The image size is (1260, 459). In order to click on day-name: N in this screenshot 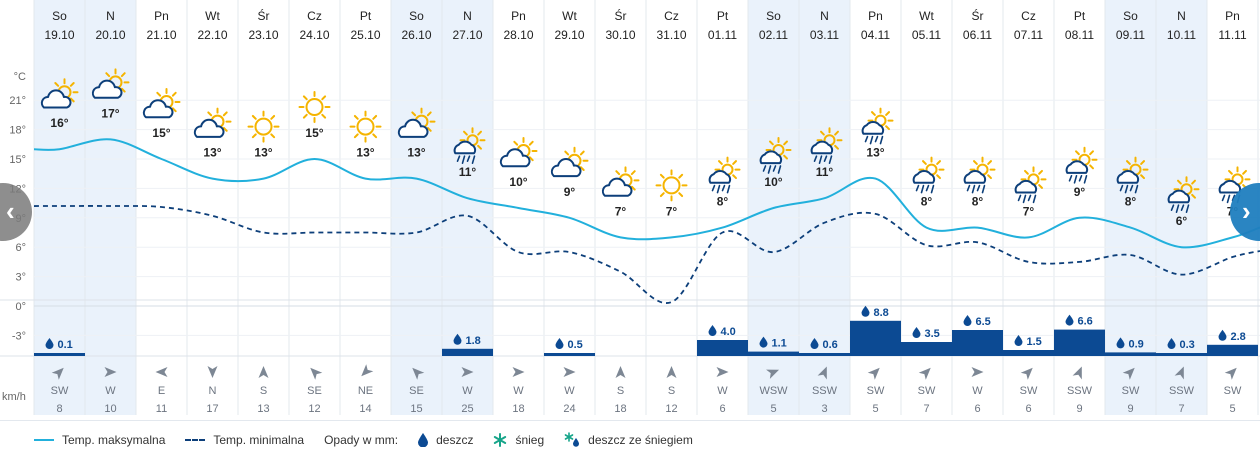, I will do `click(467, 16)`.